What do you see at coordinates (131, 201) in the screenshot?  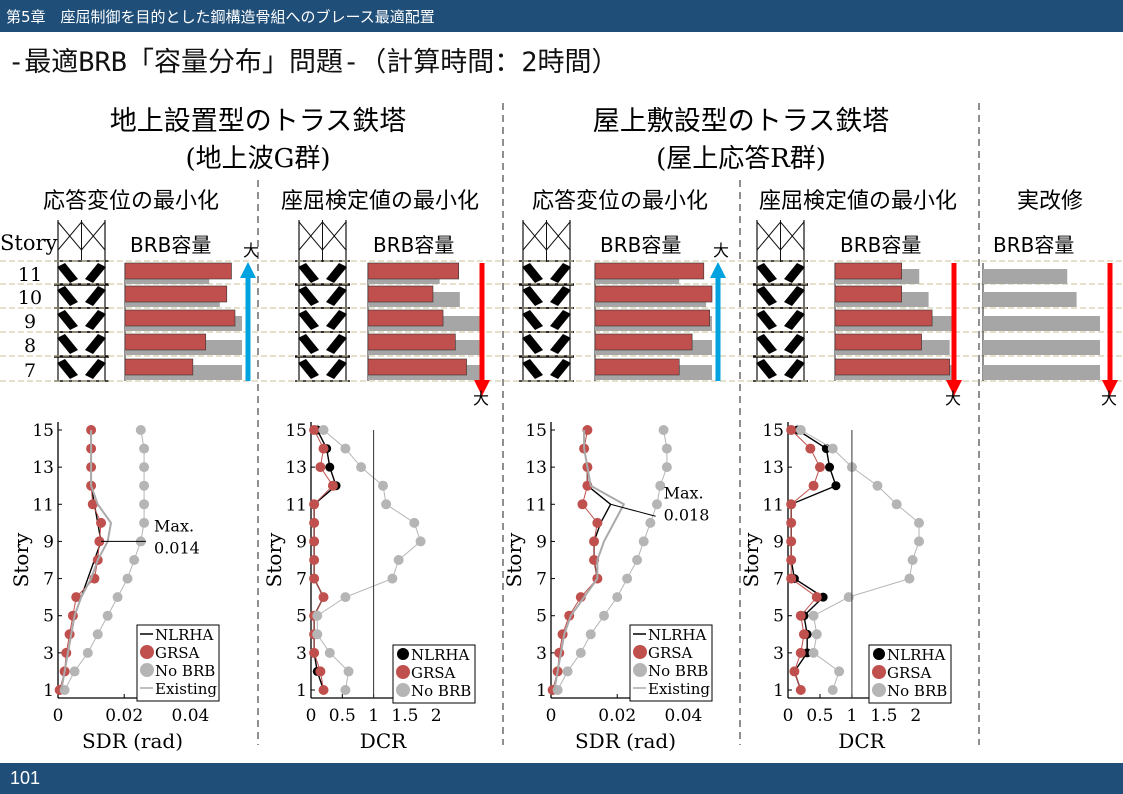 I see `column-title: 応答変位の最小化` at bounding box center [131, 201].